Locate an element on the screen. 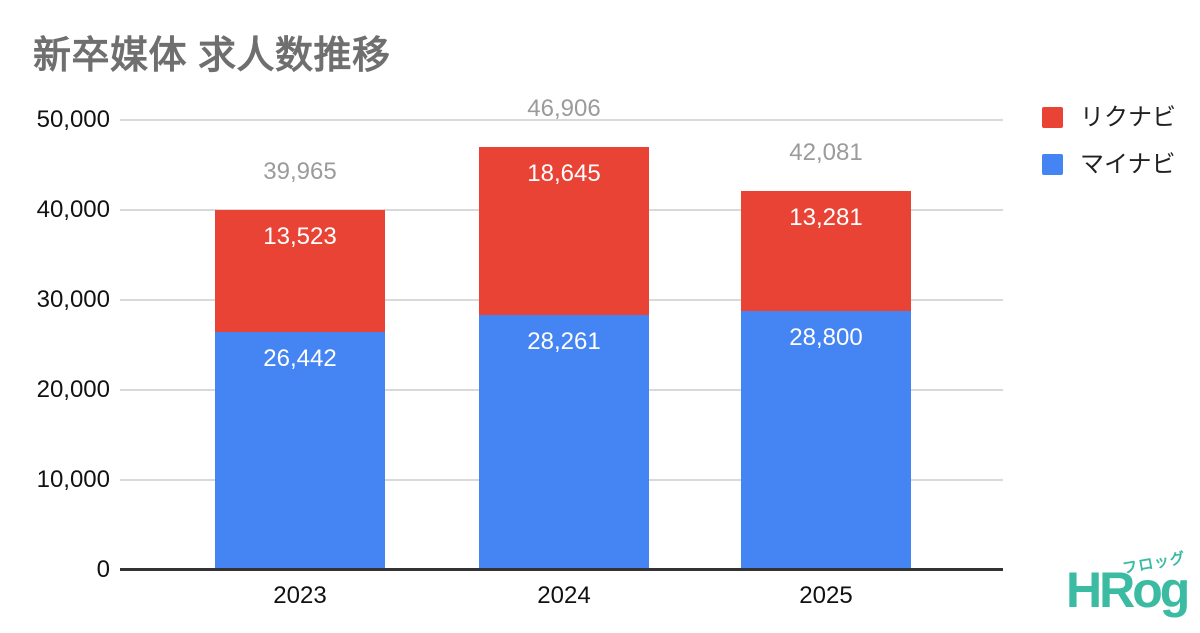 The image size is (1200, 633). y-tick-label: 40,000 is located at coordinates (73, 209).